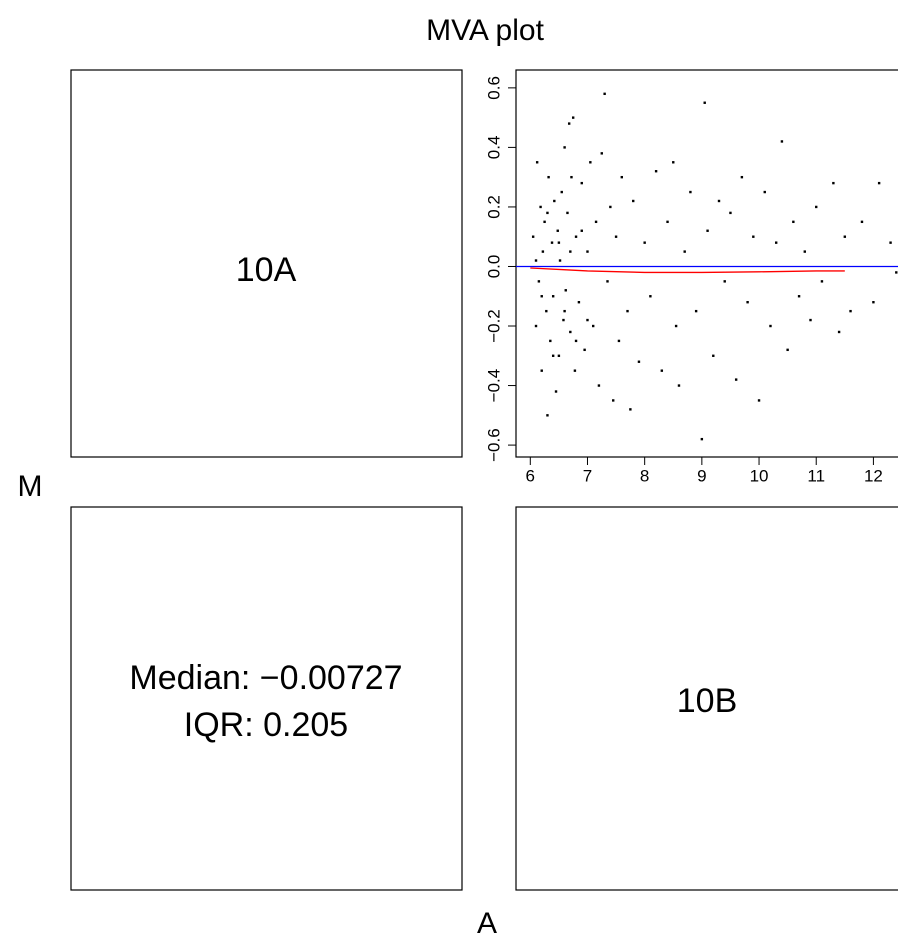 Image resolution: width=898 pixels, height=944 pixels. I want to click on fit-line, so click(687, 270).